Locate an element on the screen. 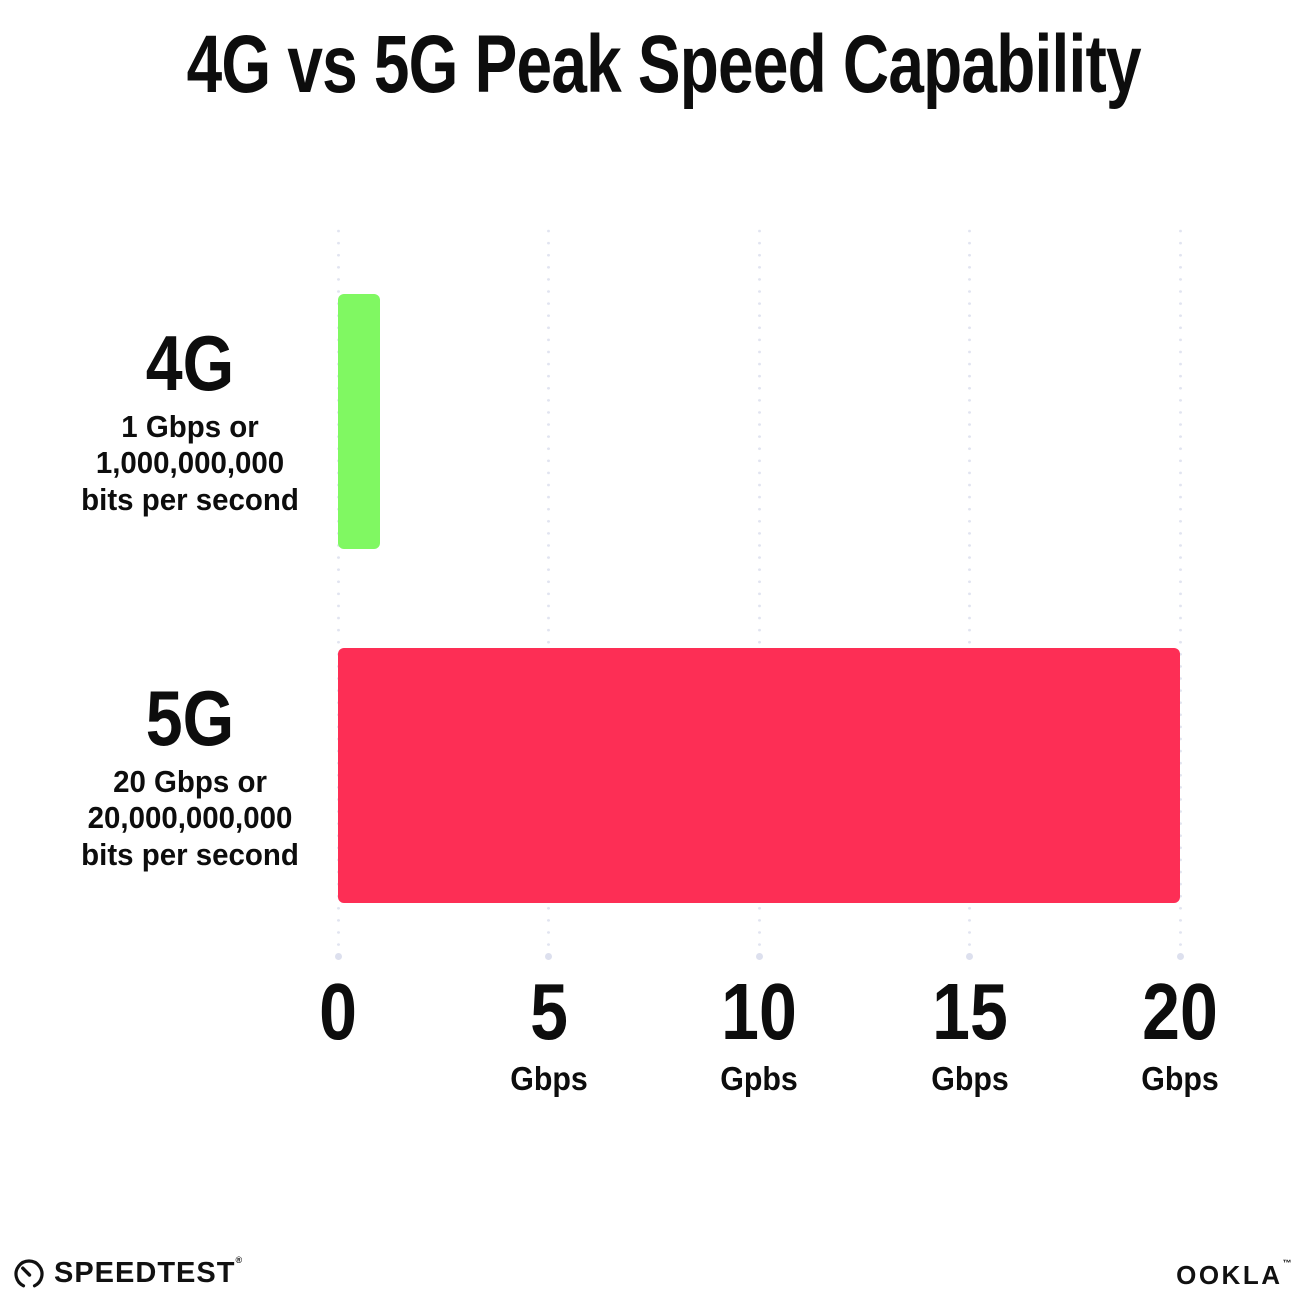 This screenshot has width=1308, height=1315. speedtest-logo: SPEEDTEST® is located at coordinates (128, 1272).